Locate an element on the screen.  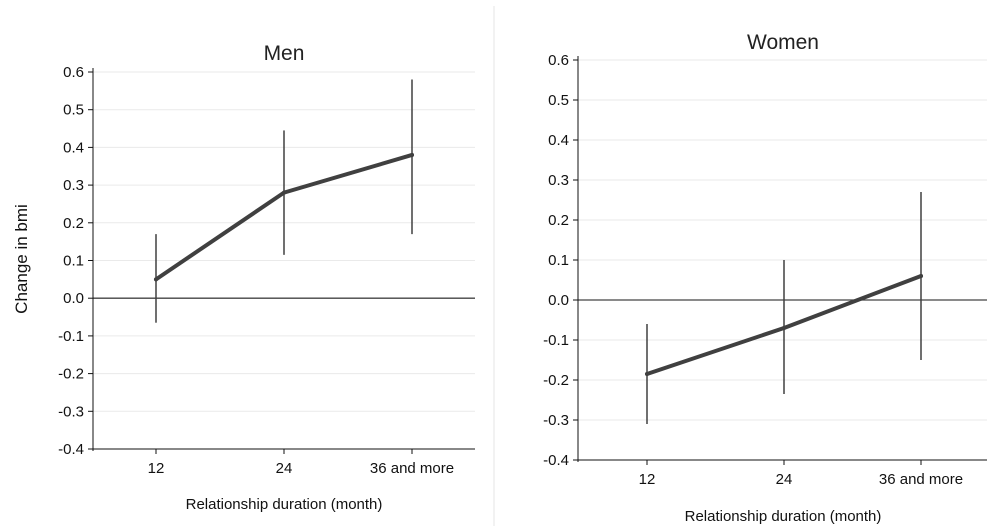
y-axis-label: Change in bmi is located at coordinates (21, 259).